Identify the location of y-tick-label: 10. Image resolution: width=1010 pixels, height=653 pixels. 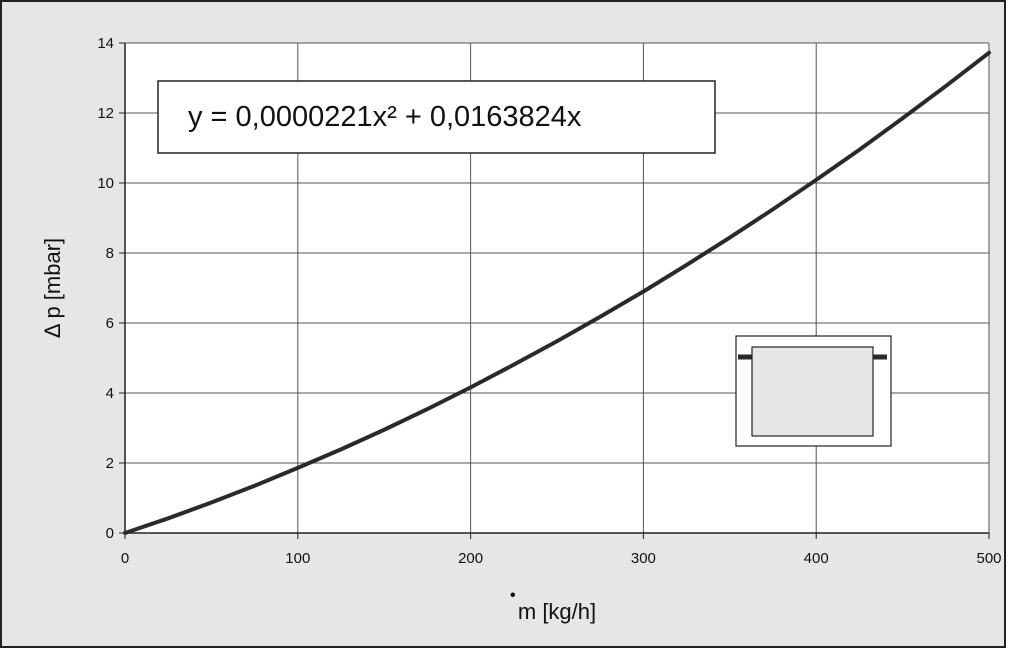
(105, 183).